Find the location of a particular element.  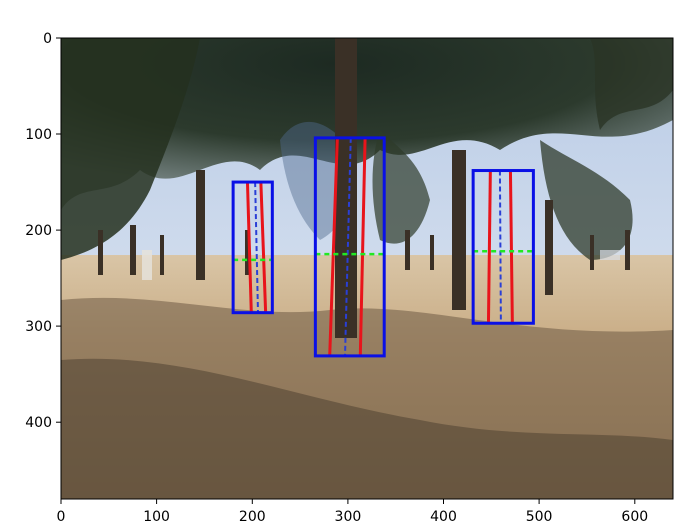

x-tick-label: 400 is located at coordinates (443, 517).